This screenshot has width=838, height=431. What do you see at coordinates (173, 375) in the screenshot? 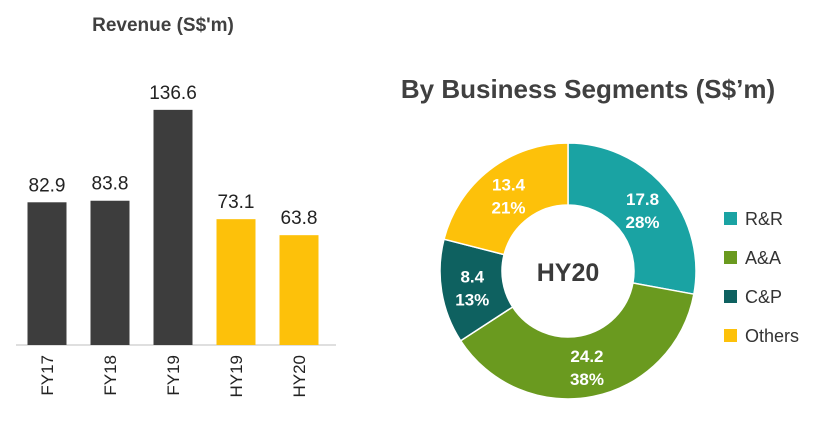
I see `bar-category-fy19: FY19` at bounding box center [173, 375].